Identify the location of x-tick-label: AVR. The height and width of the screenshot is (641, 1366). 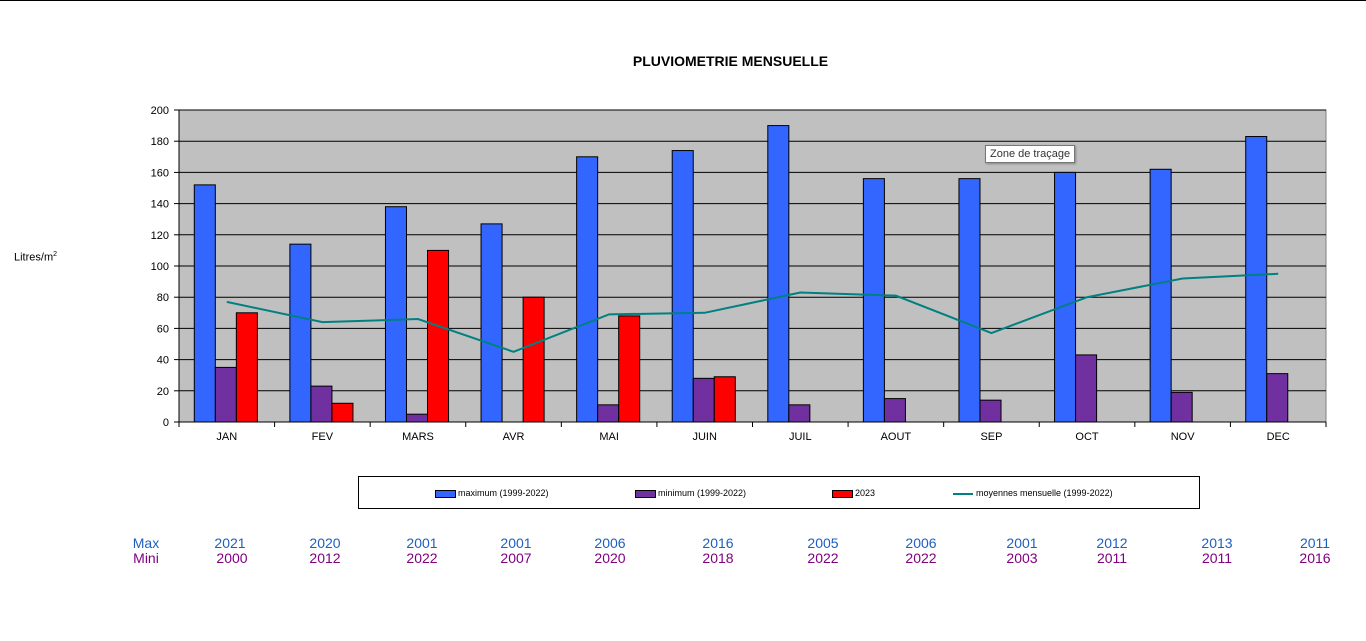
(514, 437).